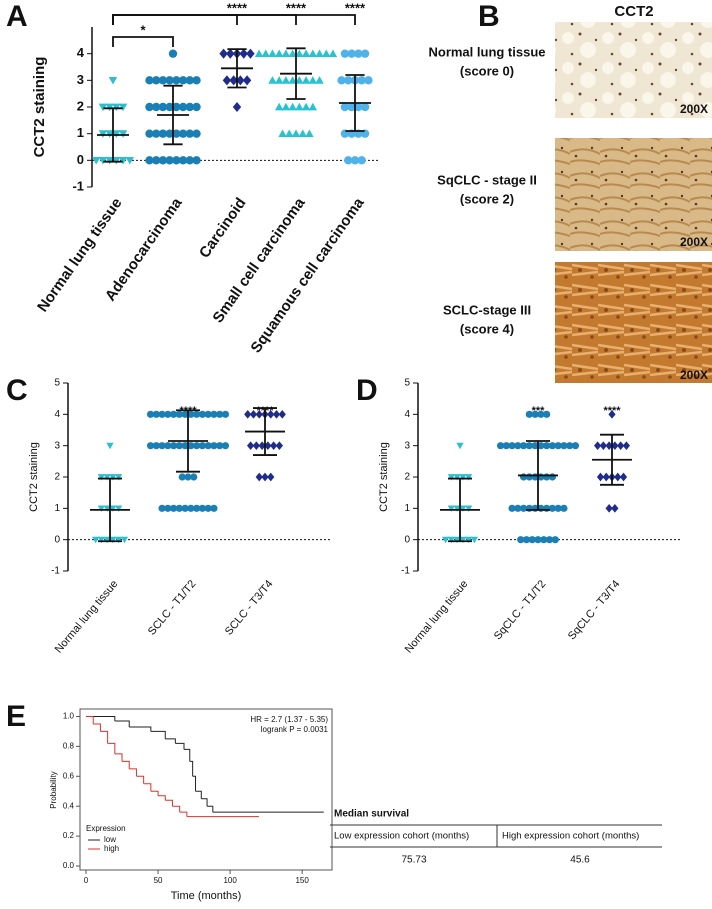 This screenshot has width=712, height=909. I want to click on y-tick-label: 0.4, so click(69, 805).